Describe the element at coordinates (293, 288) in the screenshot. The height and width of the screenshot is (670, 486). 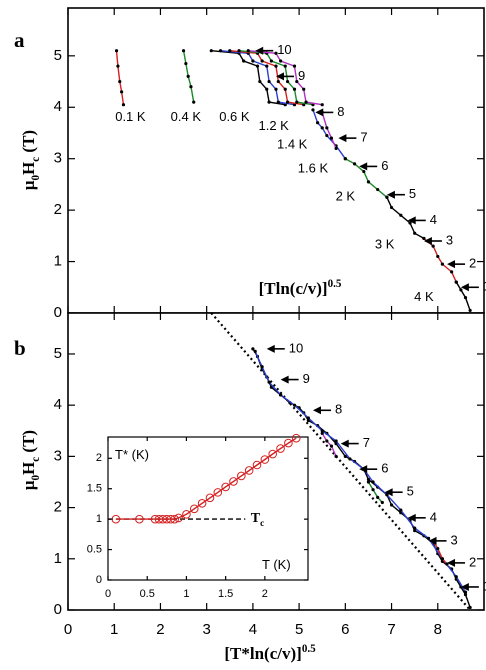
I see `x-axis-label-part: [Tln(c/v)]` at that location.